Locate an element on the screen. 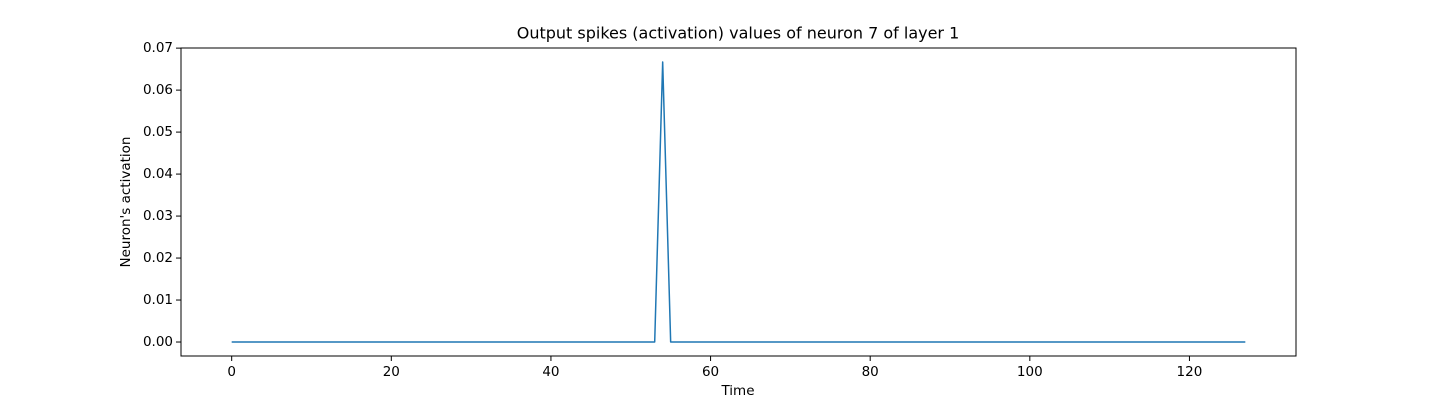  y-tick-label: 0.00 is located at coordinates (158, 342).